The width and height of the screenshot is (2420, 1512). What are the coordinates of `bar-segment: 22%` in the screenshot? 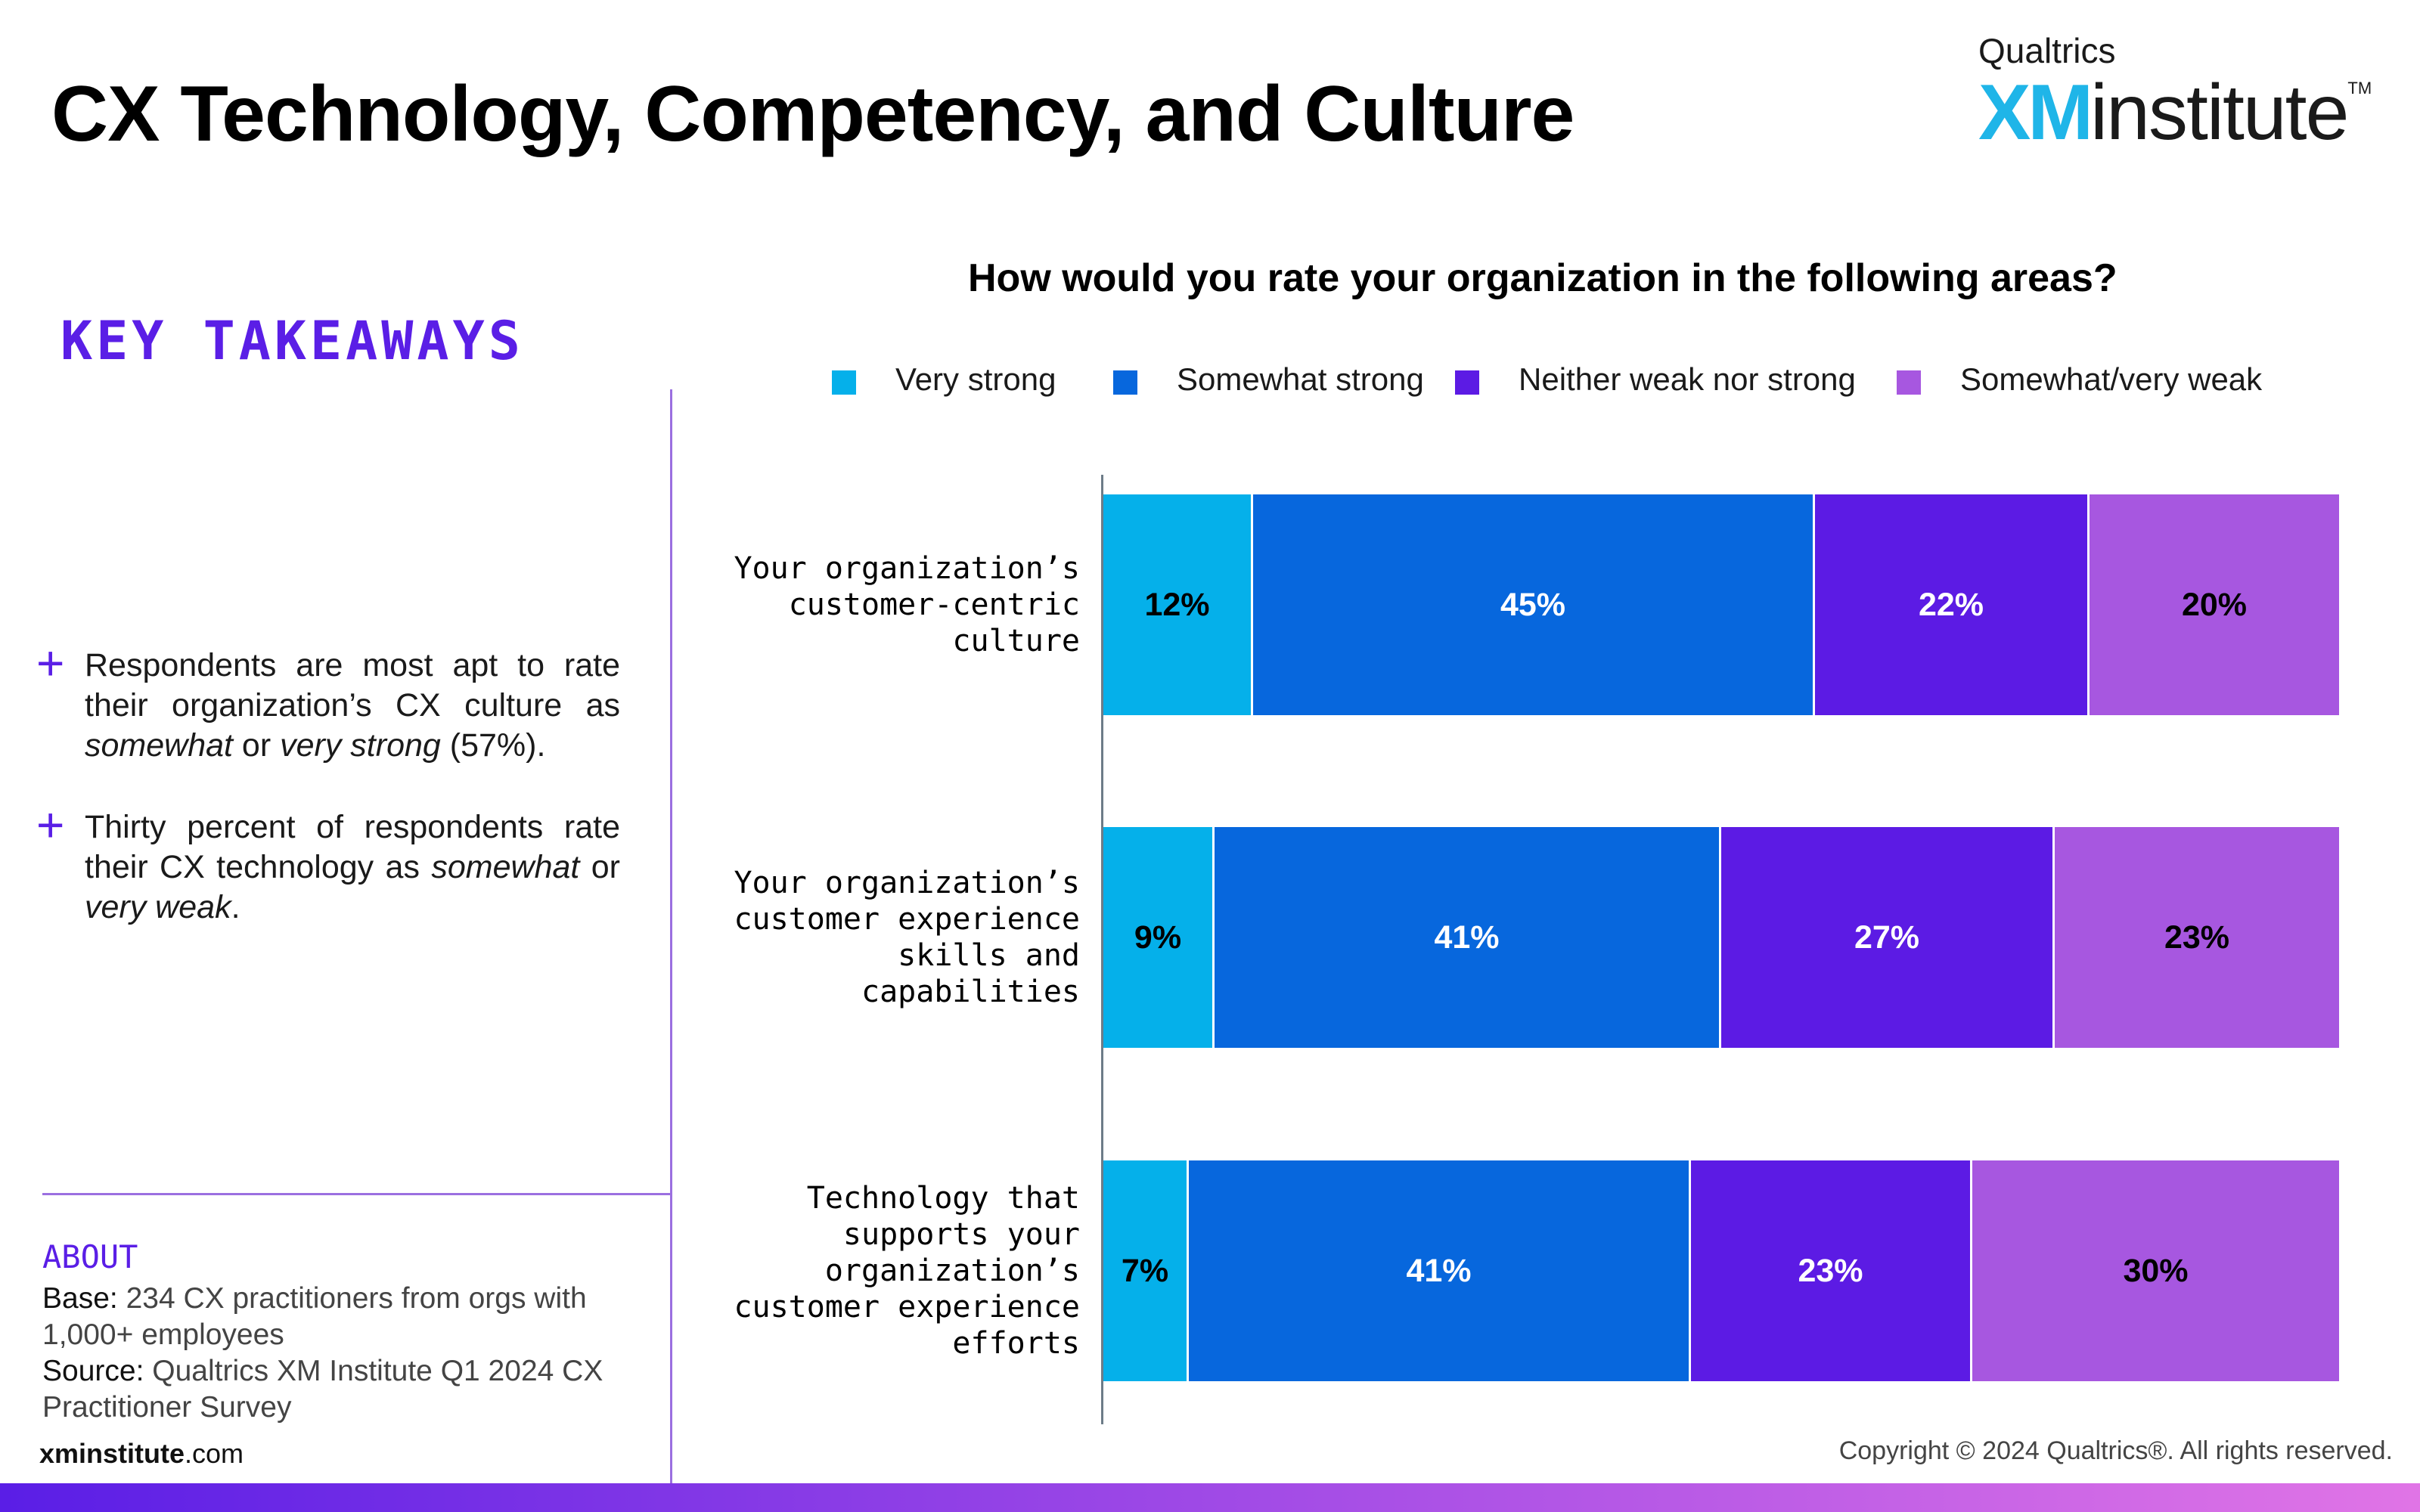 It's located at (1952, 604).